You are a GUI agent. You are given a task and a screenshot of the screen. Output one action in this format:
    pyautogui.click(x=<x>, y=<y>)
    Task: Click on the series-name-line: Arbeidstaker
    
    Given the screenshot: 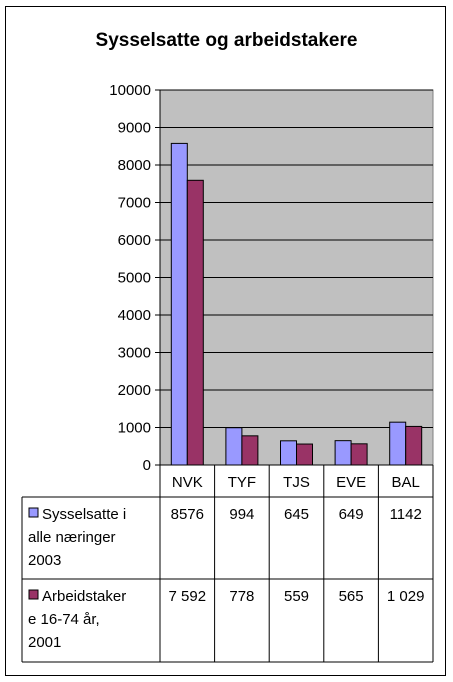 What is the action you would take?
    pyautogui.click(x=84, y=596)
    